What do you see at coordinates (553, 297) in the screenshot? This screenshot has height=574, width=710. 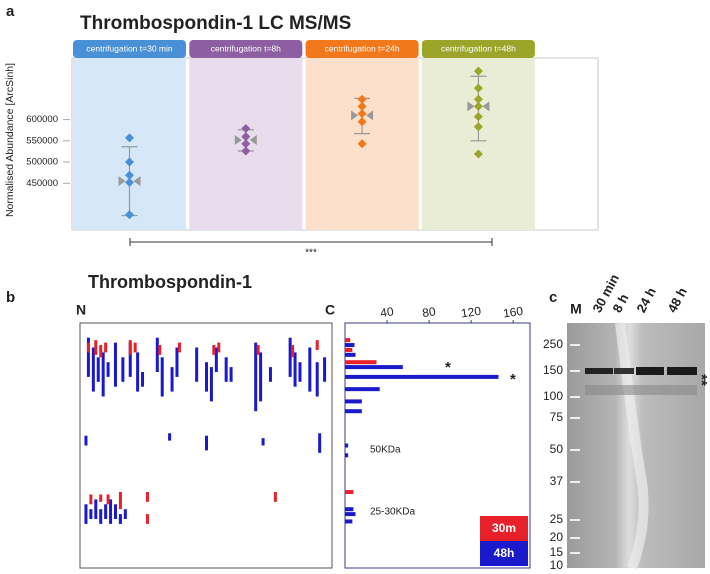 I see `panel-label: c` at bounding box center [553, 297].